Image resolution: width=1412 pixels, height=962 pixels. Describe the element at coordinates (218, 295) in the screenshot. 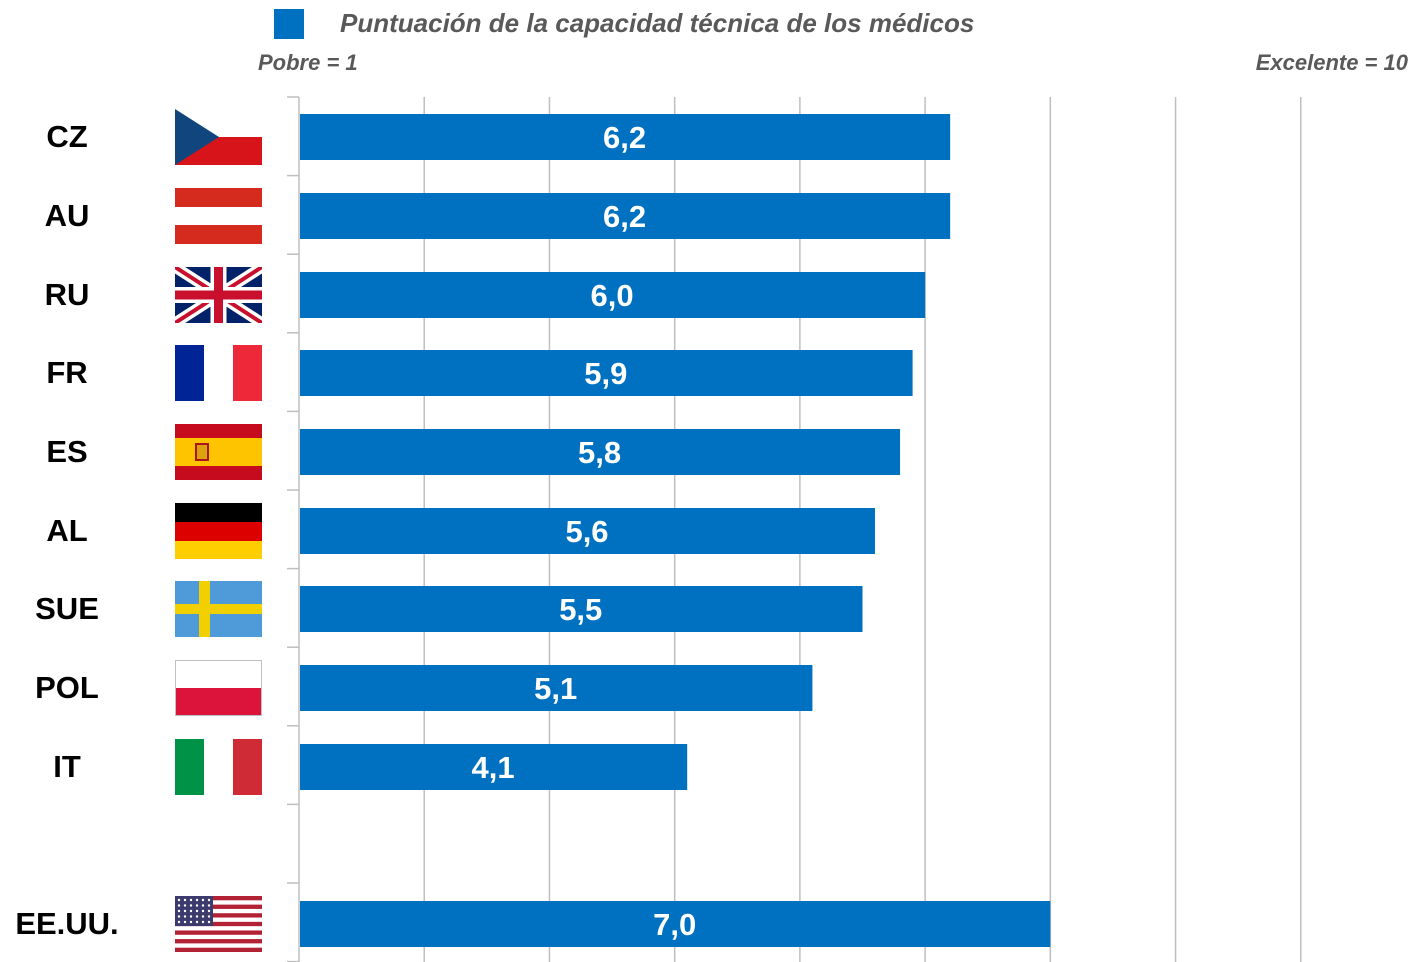

I see `united-kingdom-flag` at that location.